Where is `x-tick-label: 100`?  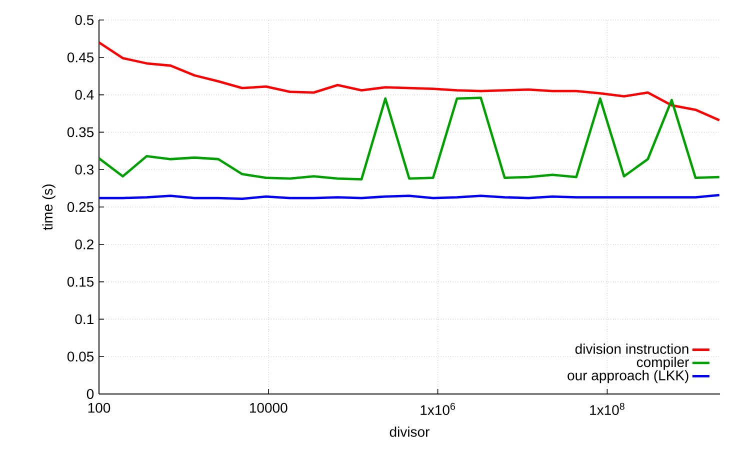 x-tick-label: 100 is located at coordinates (99, 407).